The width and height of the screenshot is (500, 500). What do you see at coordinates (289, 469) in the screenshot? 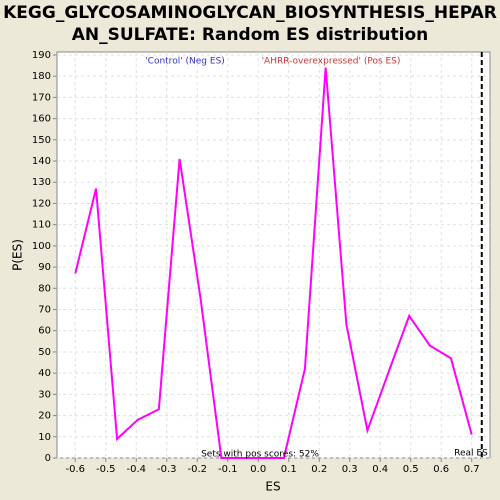
I see `x-tick-label: 0.1` at bounding box center [289, 469].